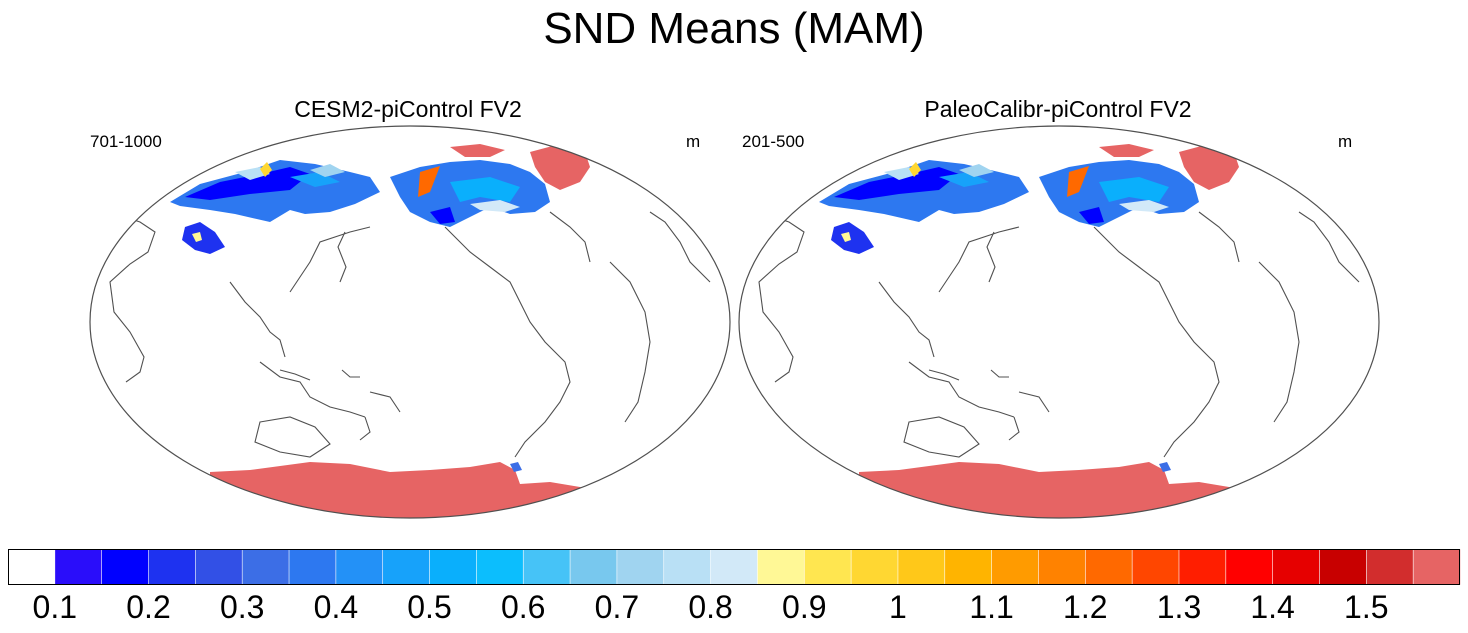  What do you see at coordinates (55, 607) in the screenshot?
I see `colorbar-label: 0.1` at bounding box center [55, 607].